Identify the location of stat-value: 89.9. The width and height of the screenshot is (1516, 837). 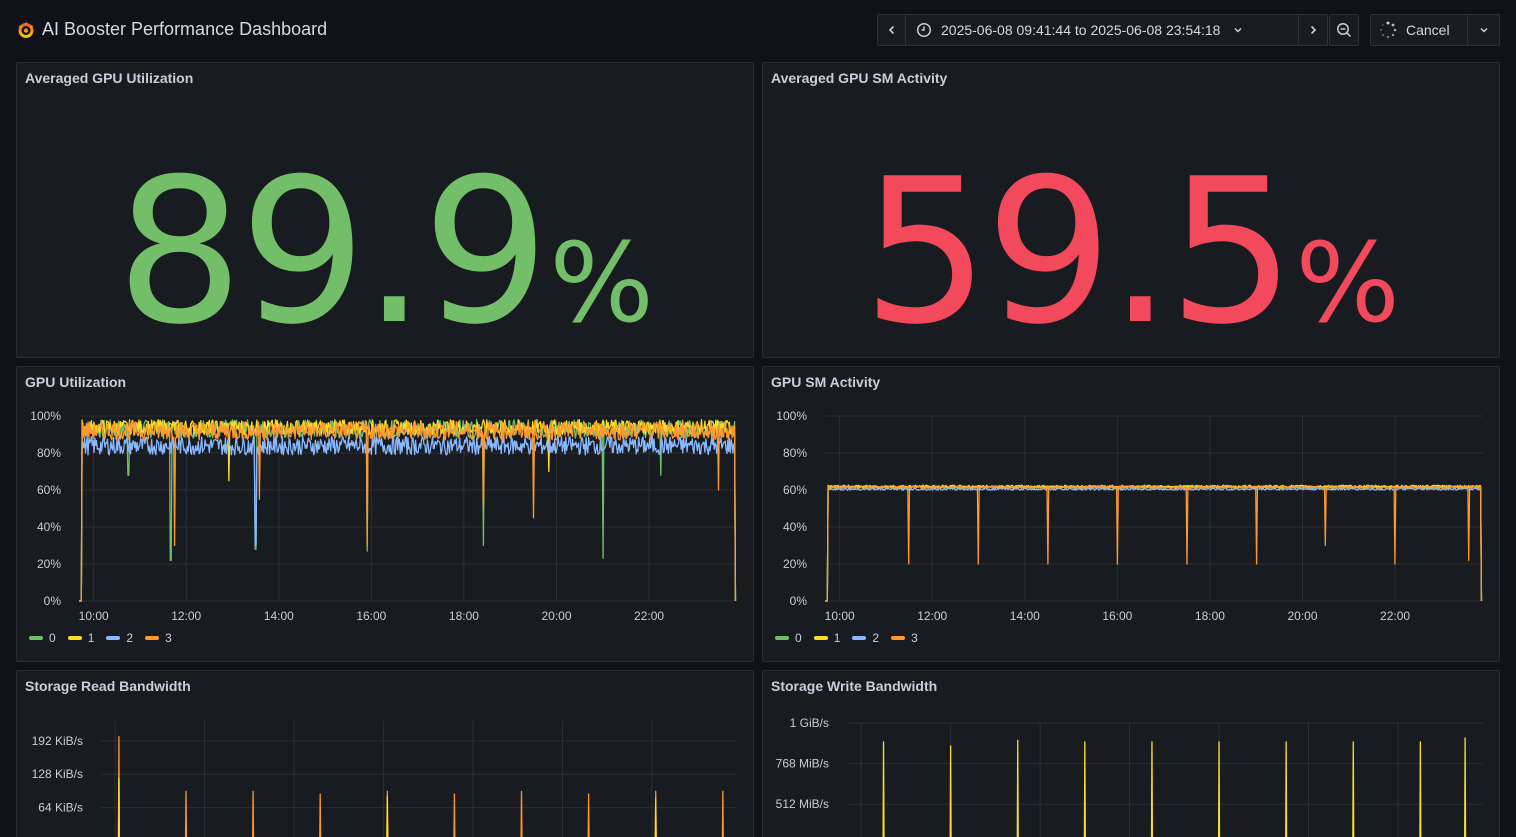
(332, 247).